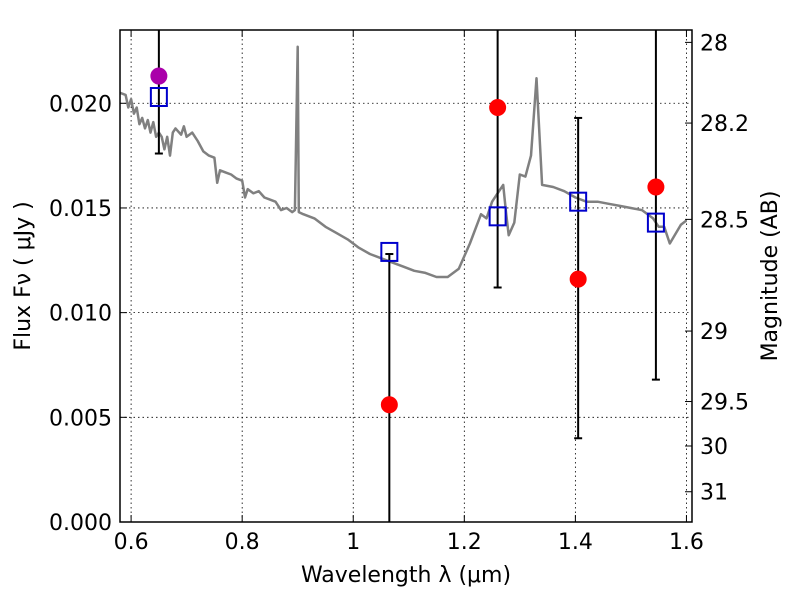 Image resolution: width=800 pixels, height=600 pixels. What do you see at coordinates (80, 523) in the screenshot?
I see `y-tick-label: 0.000` at bounding box center [80, 523].